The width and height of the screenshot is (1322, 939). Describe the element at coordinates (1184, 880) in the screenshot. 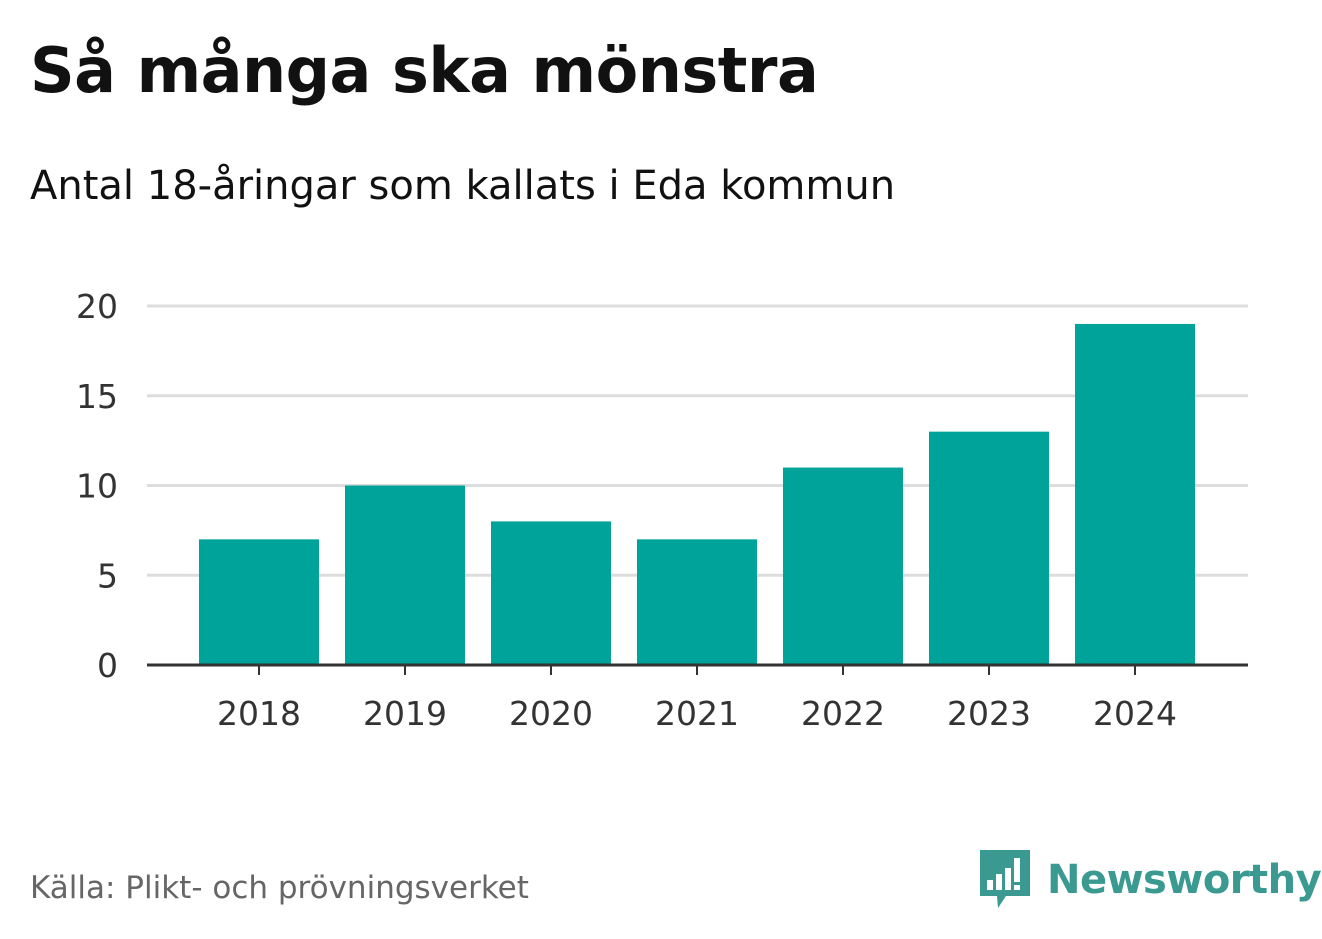

I see `brand-name: Newsworthy` at that location.